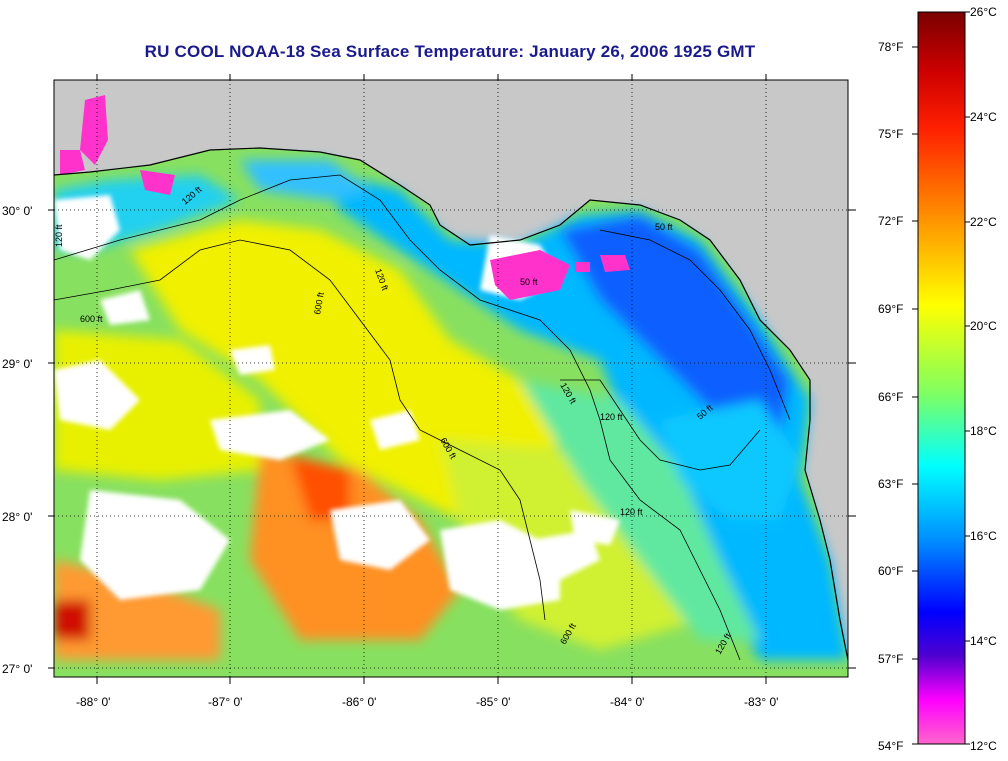  I want to click on c-label: 26°C, so click(983, 12).